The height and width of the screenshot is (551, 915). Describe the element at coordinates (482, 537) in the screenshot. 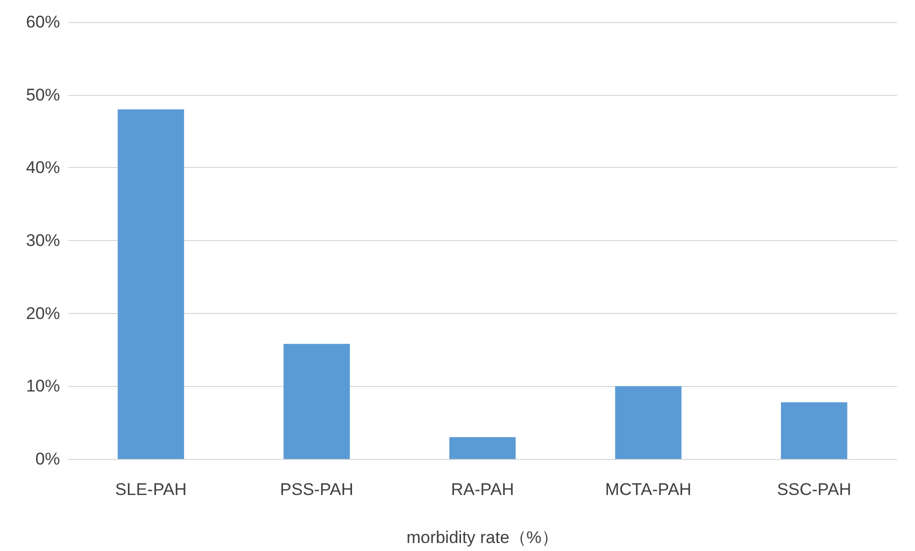

I see `x-axis-title: morbidity rate（%）` at that location.